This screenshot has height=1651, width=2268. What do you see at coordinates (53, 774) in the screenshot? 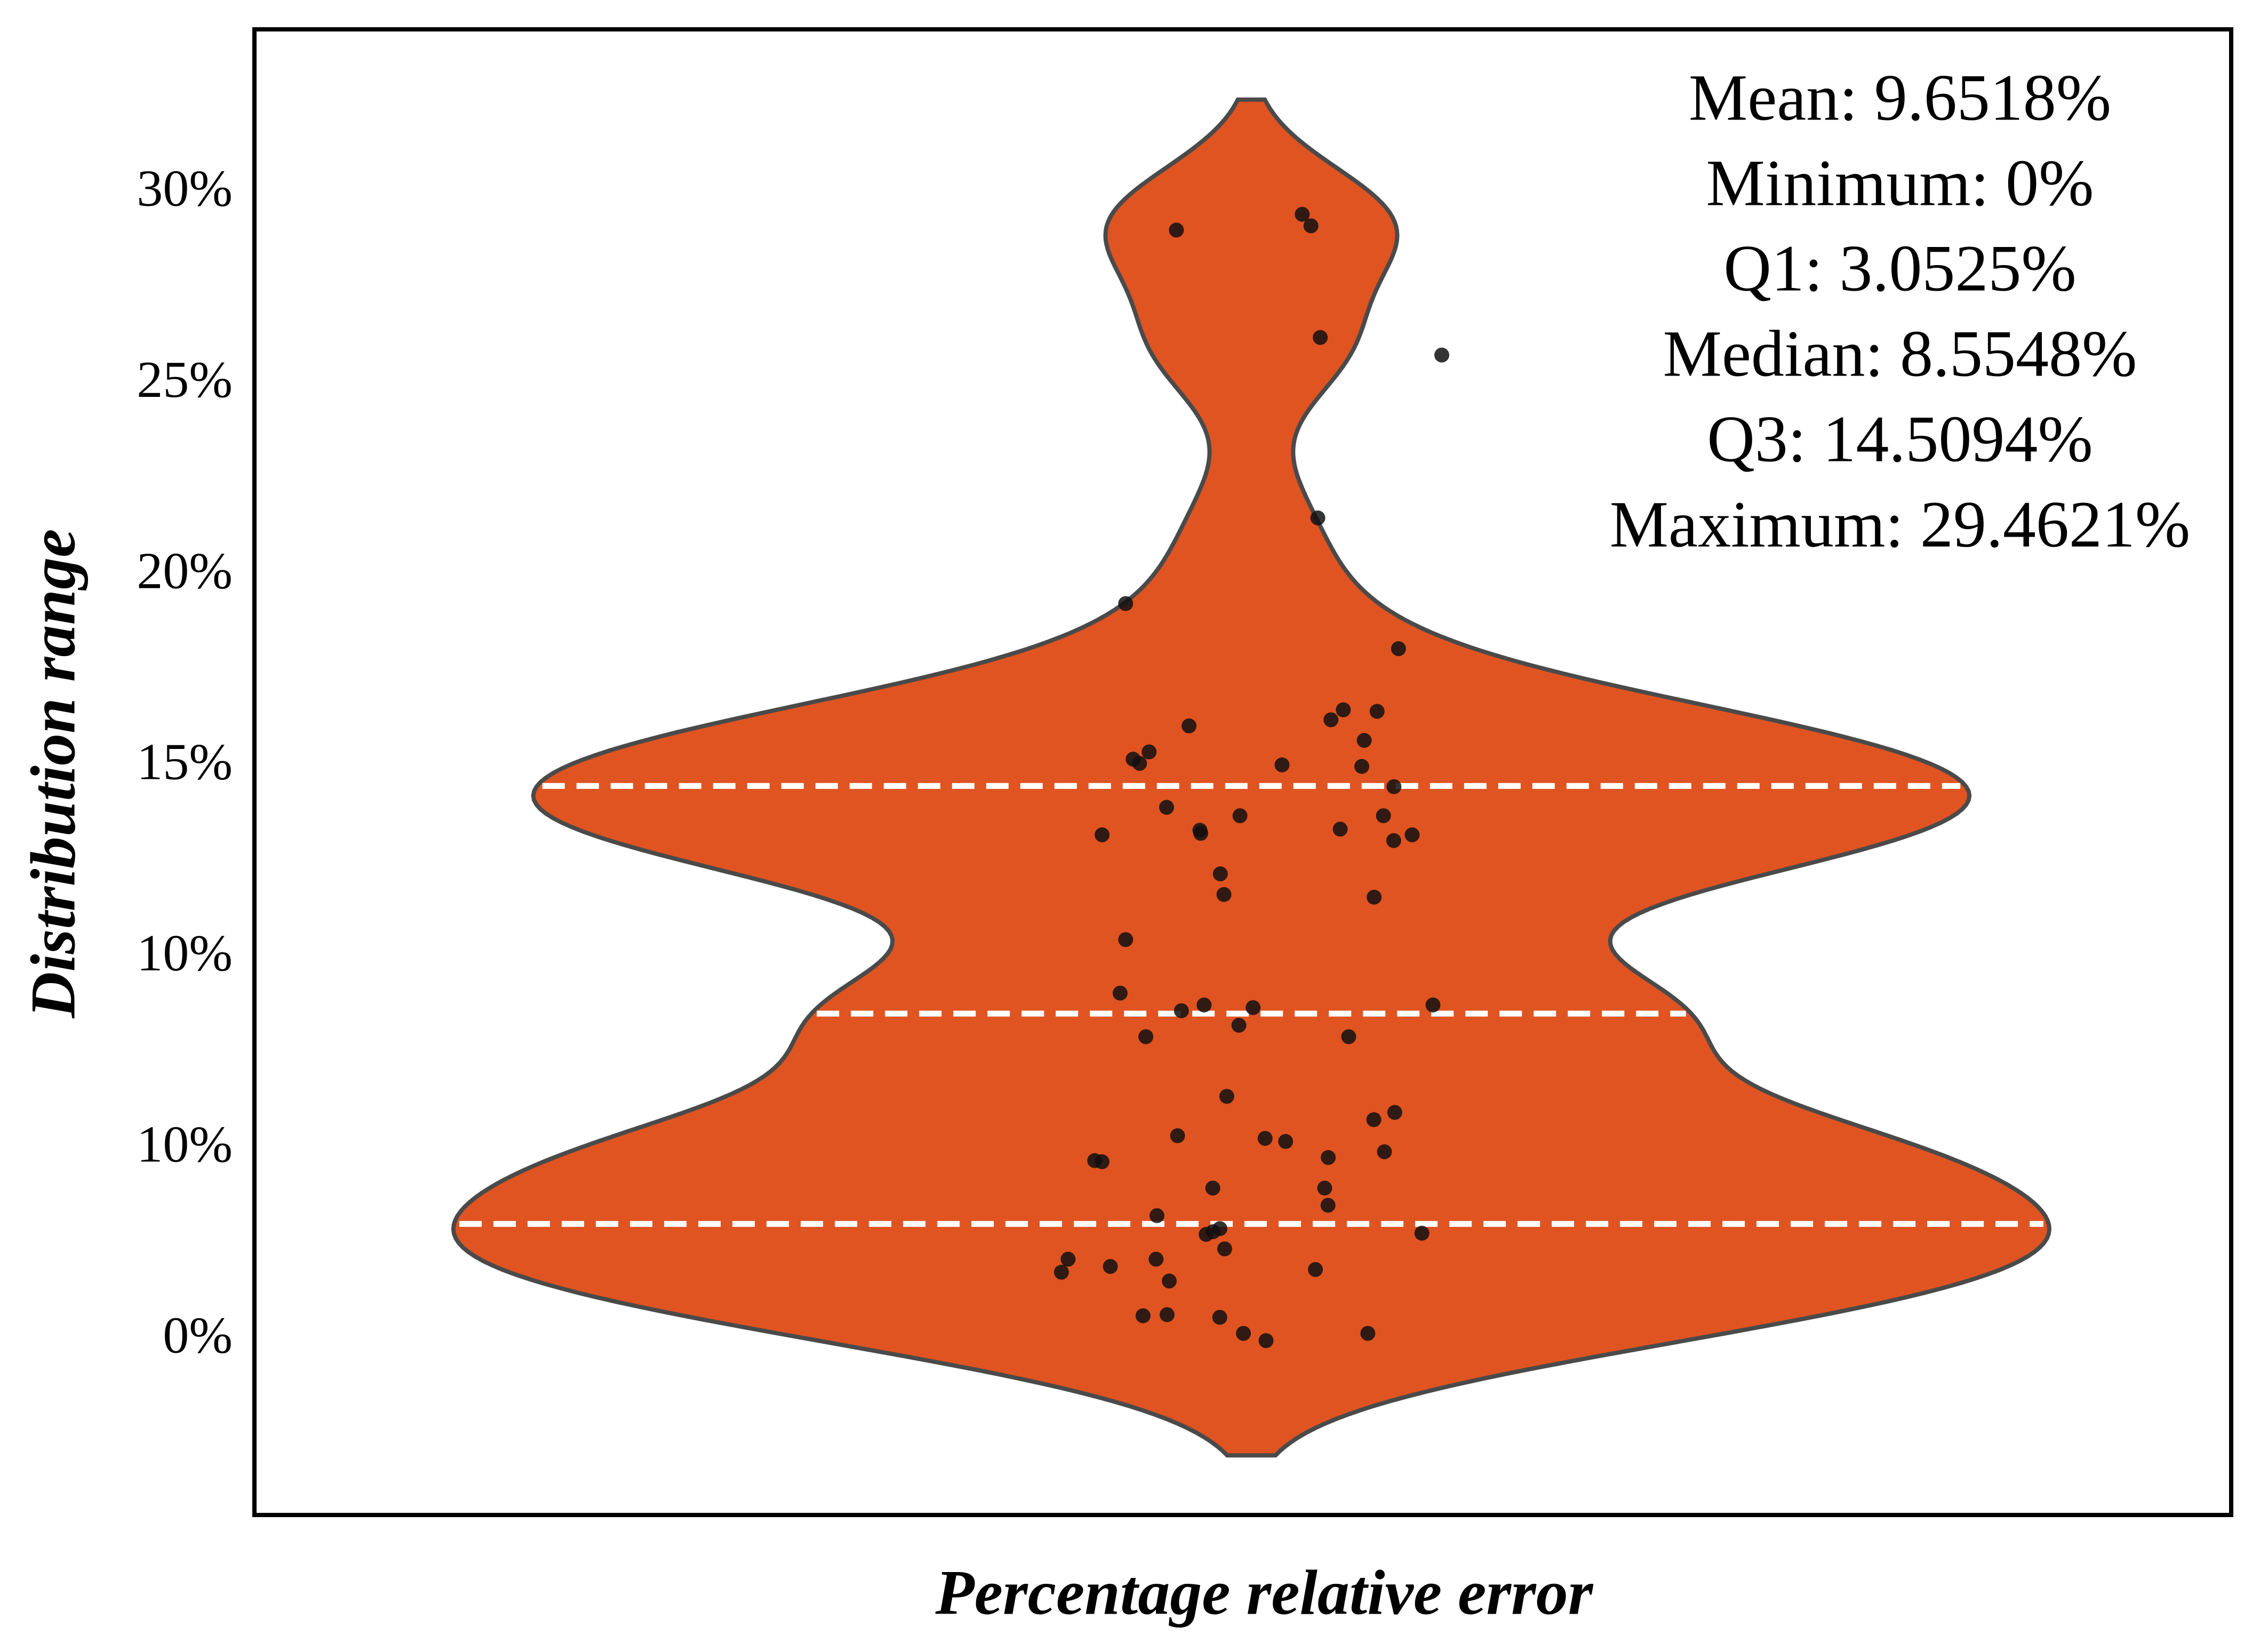
I see `y-axis-label: Distribution range` at bounding box center [53, 774].